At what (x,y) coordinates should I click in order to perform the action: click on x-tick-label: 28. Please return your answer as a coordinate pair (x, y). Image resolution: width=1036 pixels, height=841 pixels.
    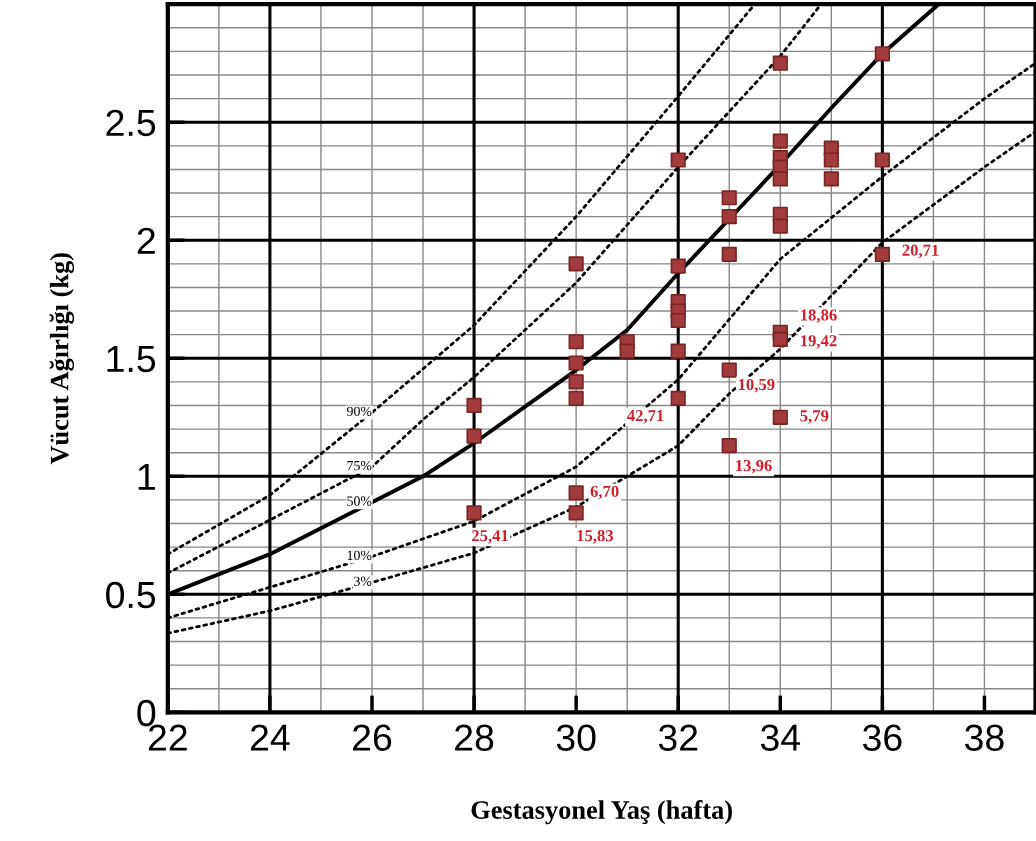
    Looking at the image, I should click on (474, 737).